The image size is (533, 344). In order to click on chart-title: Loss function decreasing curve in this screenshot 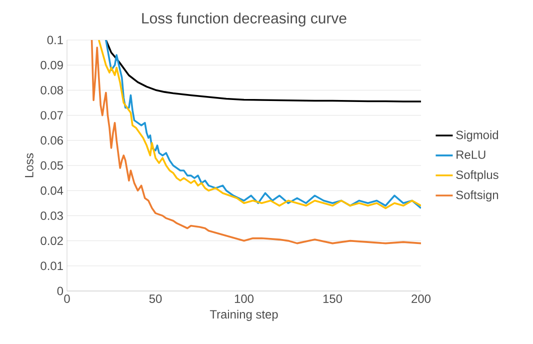, I will do `click(244, 19)`.